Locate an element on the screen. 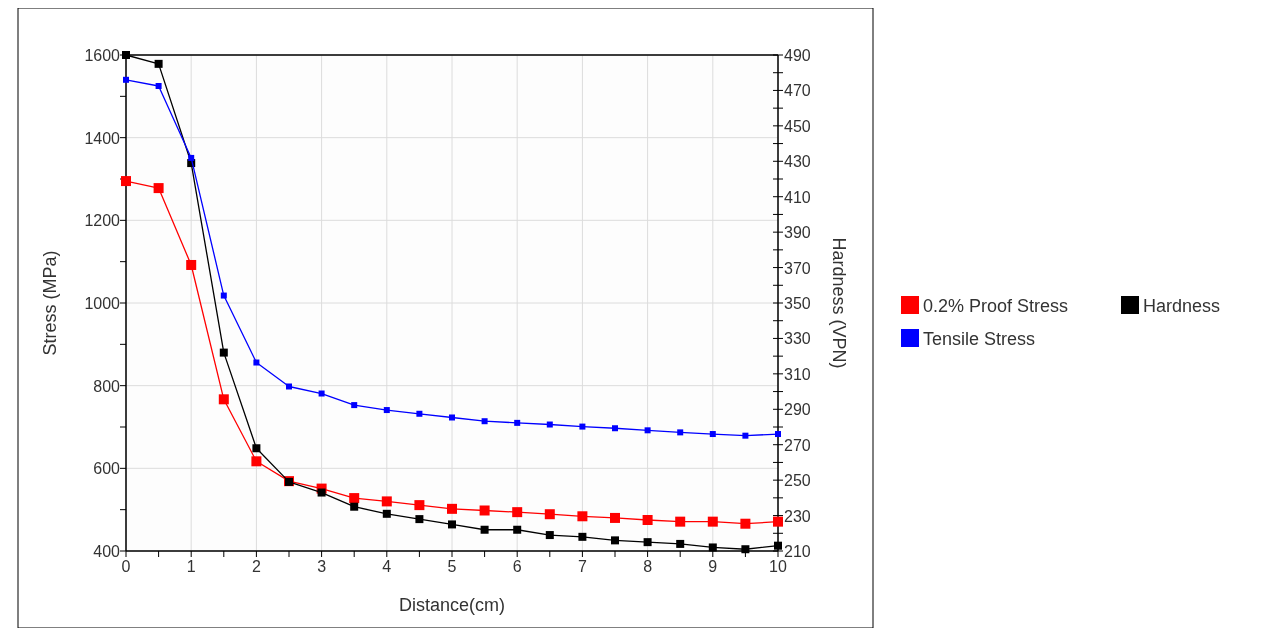  y-tick-label: 1400 is located at coordinates (102, 138).